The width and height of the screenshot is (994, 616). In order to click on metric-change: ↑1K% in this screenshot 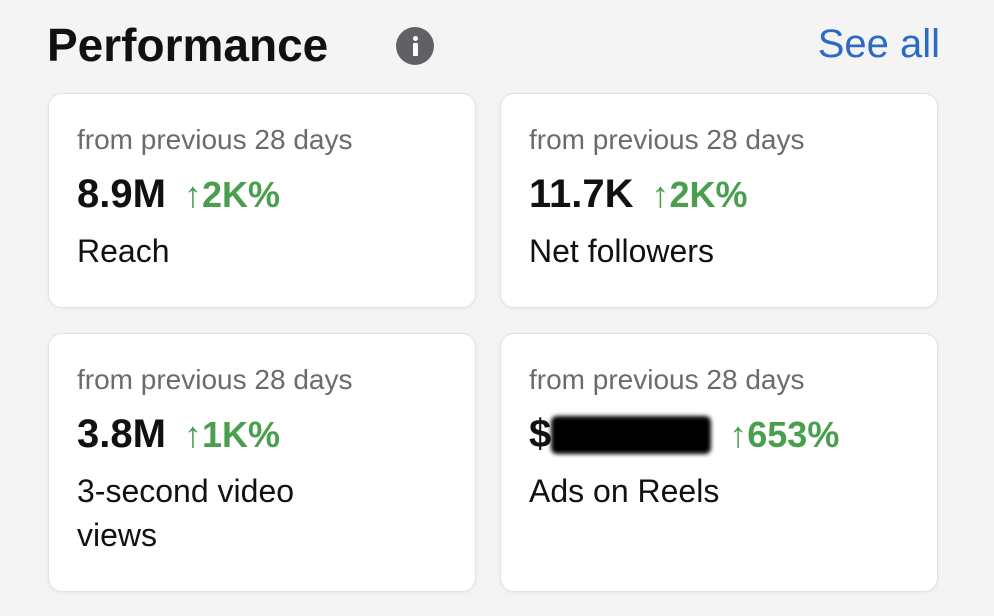, I will do `click(231, 434)`.